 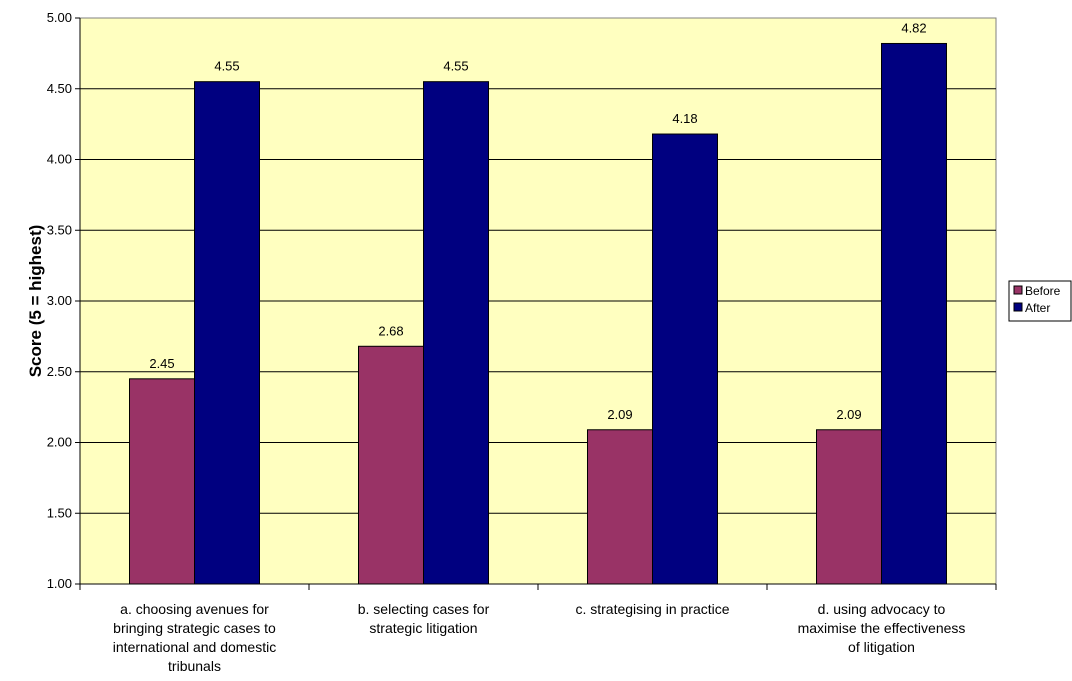 What do you see at coordinates (881, 647) in the screenshot?
I see `x-category-label-line: of litigation` at bounding box center [881, 647].